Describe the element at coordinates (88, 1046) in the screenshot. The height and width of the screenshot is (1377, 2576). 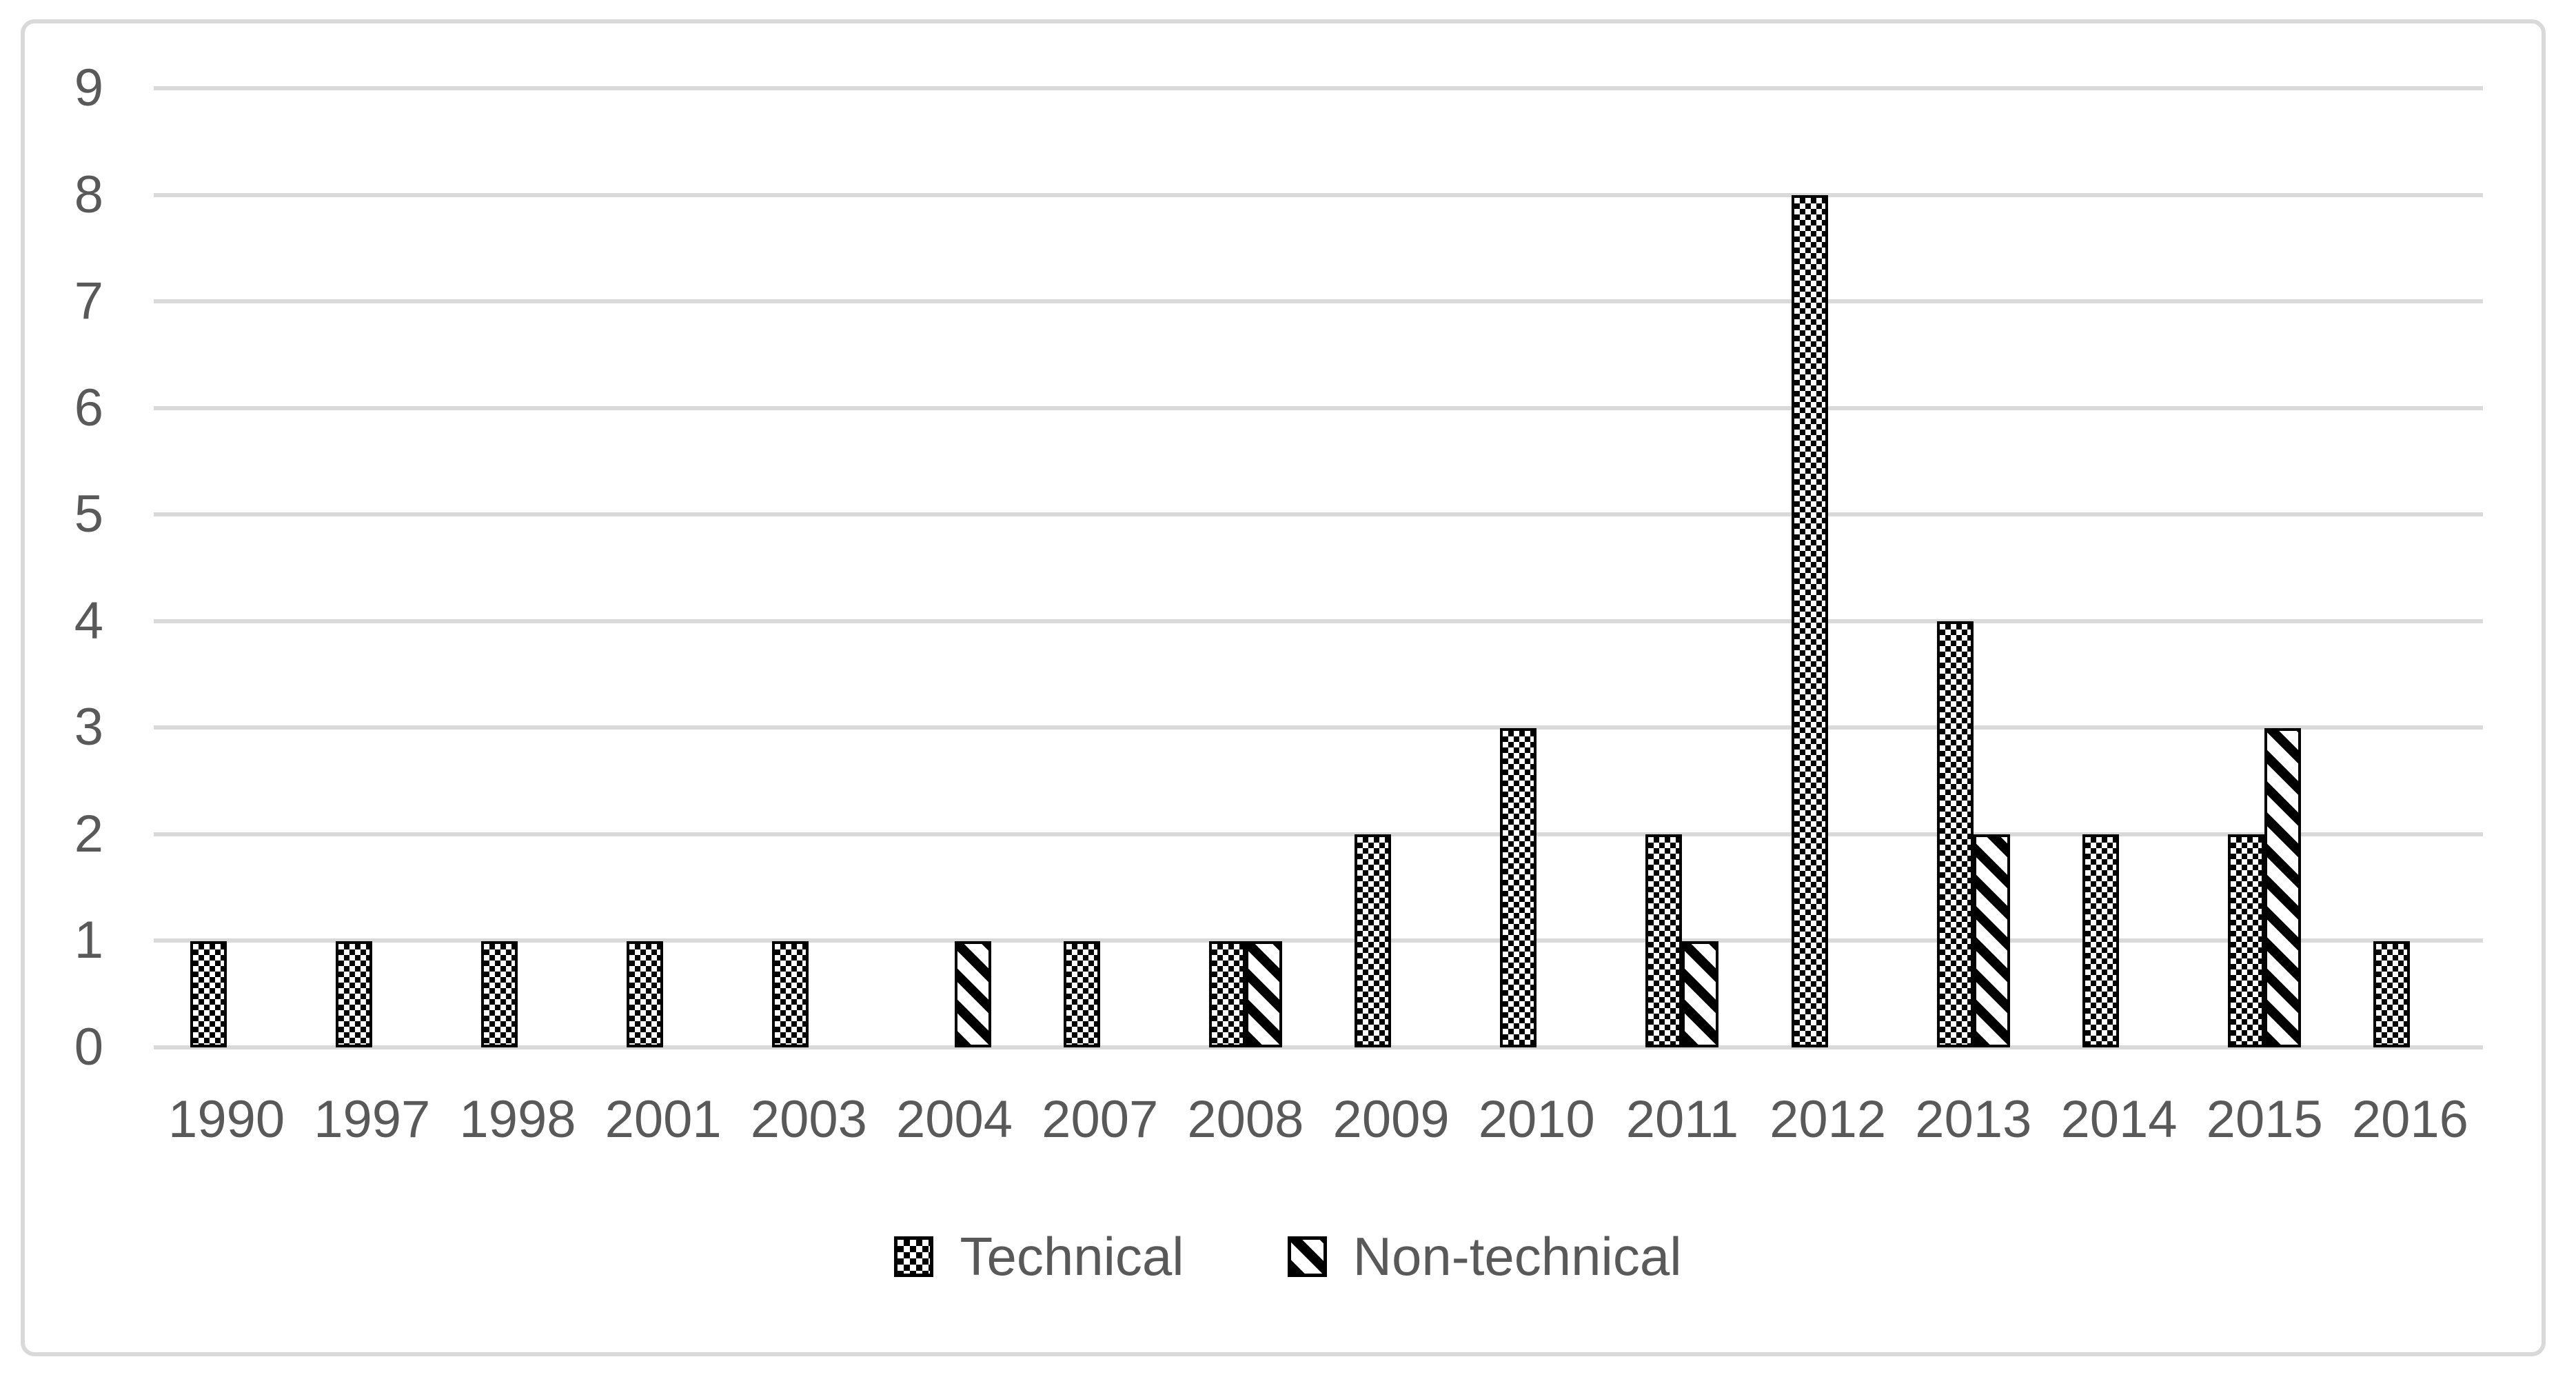
I see `y-tick-label-0: 0` at that location.